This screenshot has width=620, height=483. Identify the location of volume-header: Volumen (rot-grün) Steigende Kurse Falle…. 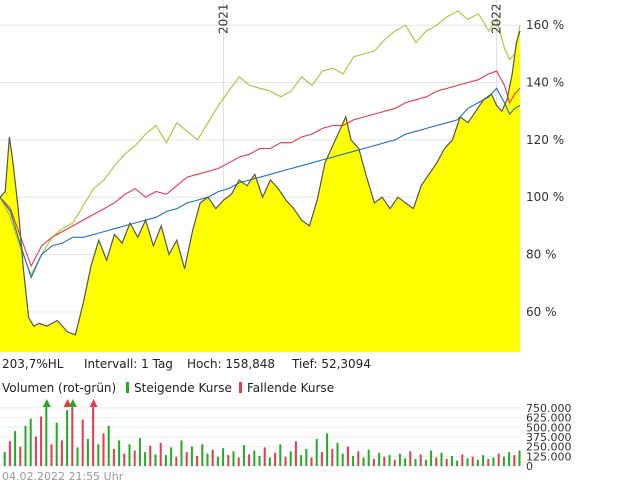
(168, 388).